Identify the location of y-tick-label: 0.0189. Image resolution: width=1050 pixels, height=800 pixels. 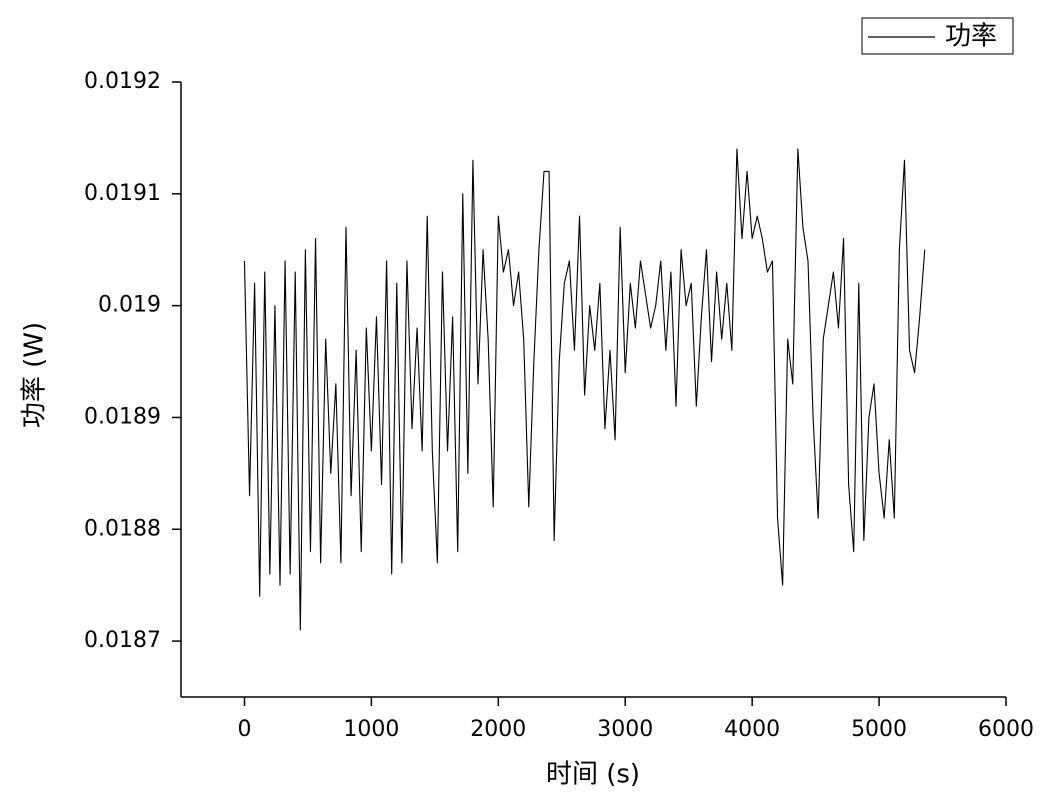
(122, 416).